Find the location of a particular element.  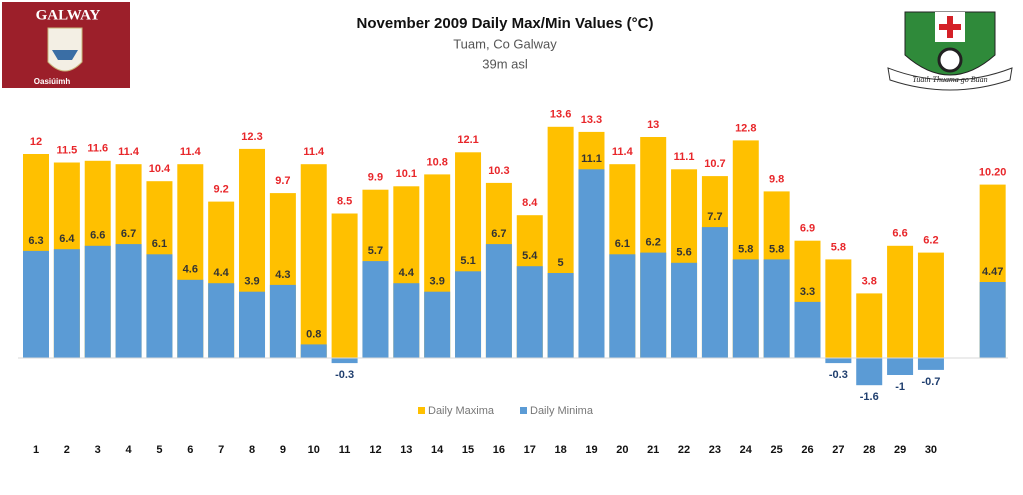

cross is located at coordinates (950, 27).